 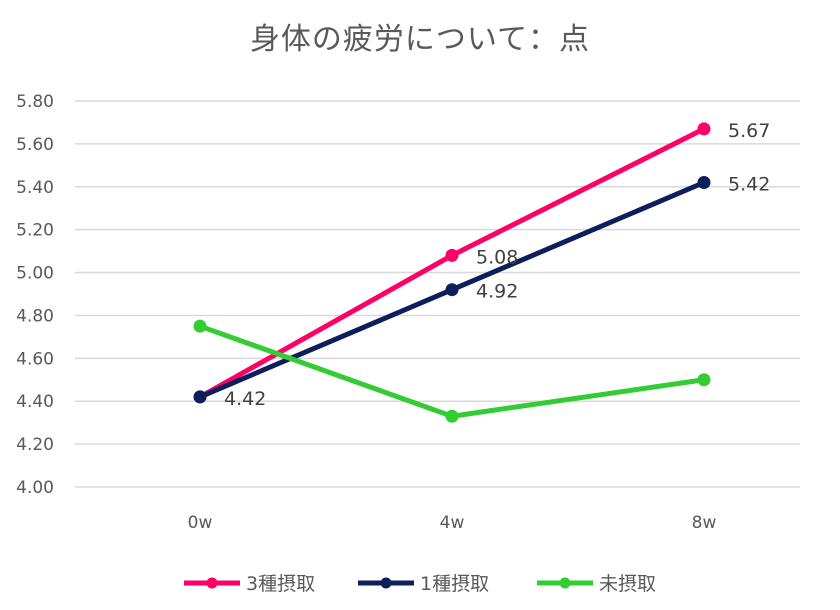 What do you see at coordinates (704, 523) in the screenshot?
I see `x-tick-label: 8w` at bounding box center [704, 523].